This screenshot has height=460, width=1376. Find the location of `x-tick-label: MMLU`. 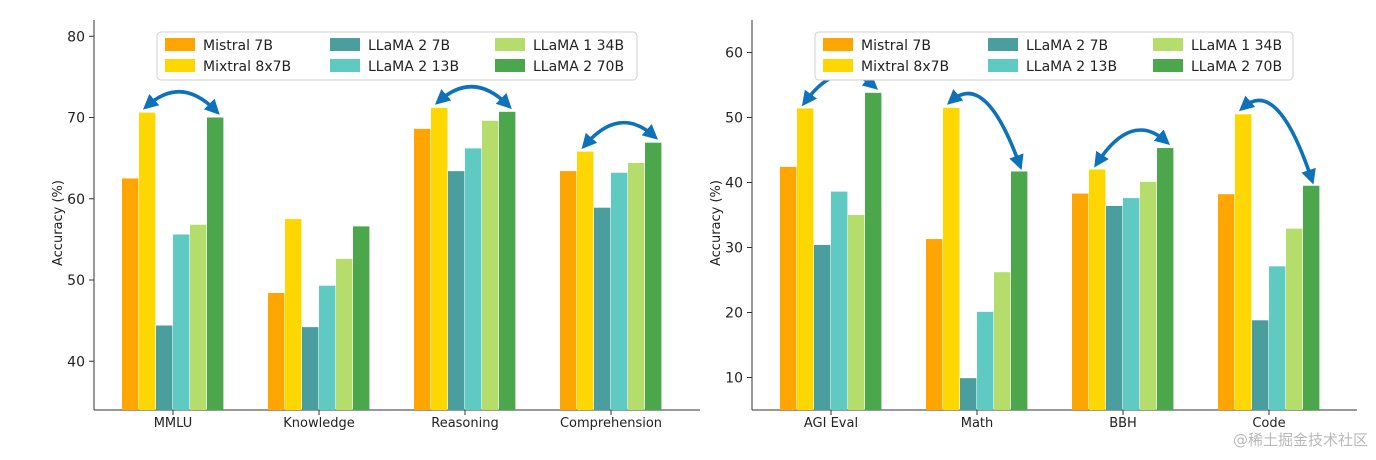

x-tick-label: MMLU is located at coordinates (173, 423).